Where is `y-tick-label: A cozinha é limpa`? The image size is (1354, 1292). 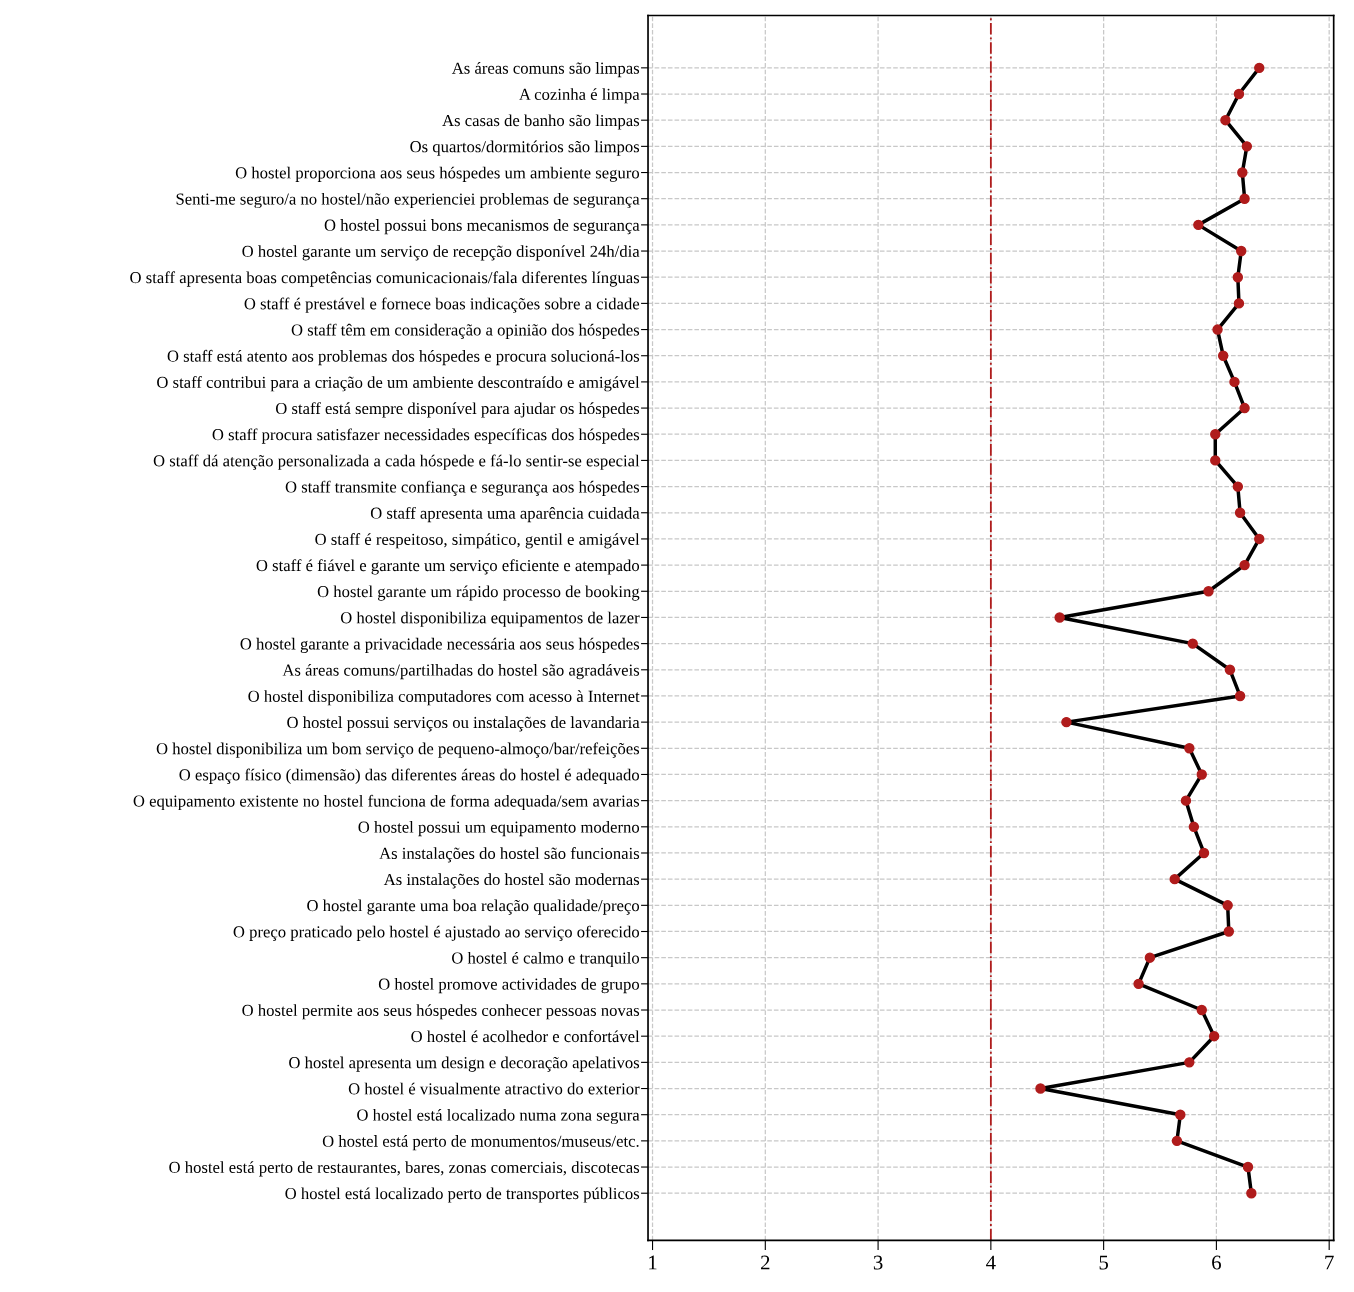
y-tick-label: A cozinha é limpa is located at coordinates (579, 96).